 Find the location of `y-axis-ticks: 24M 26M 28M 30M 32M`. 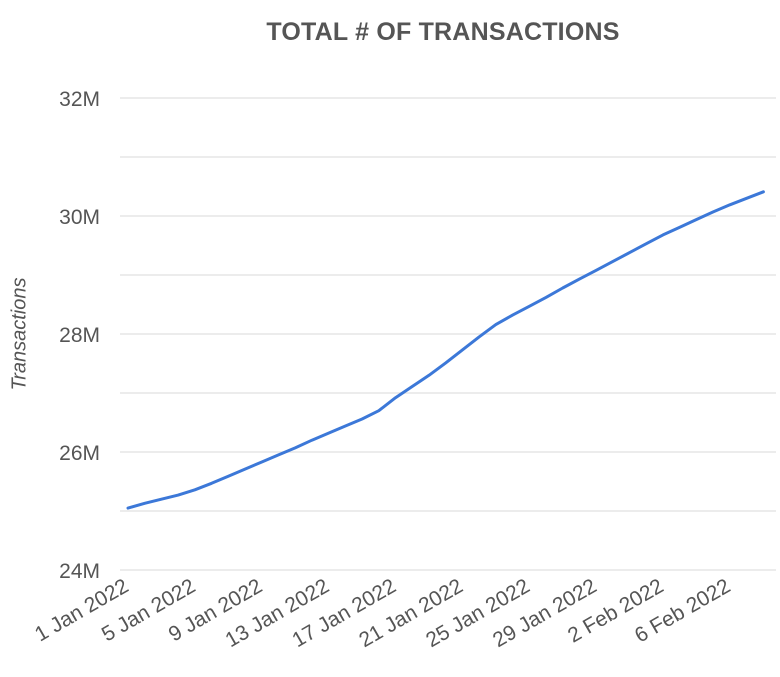

y-axis-ticks: 24M 26M 28M 30M 32M is located at coordinates (79, 335).